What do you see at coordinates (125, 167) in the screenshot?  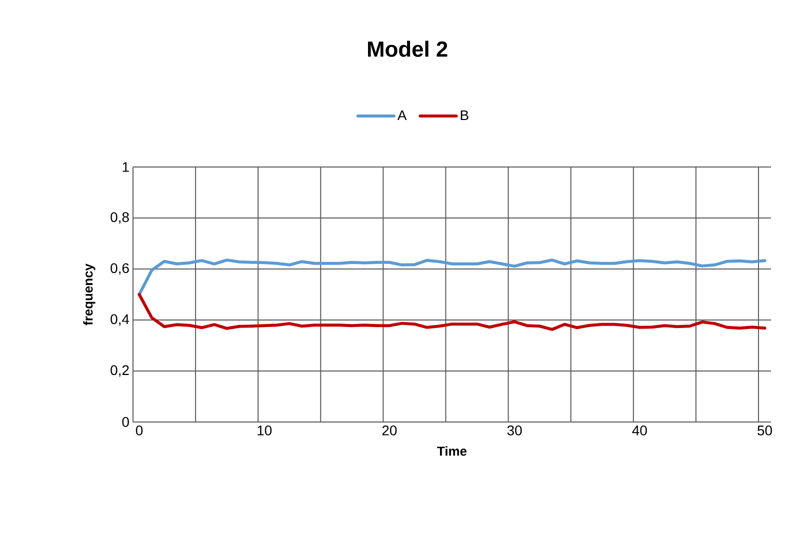 I see `y-tick-label: 1` at bounding box center [125, 167].